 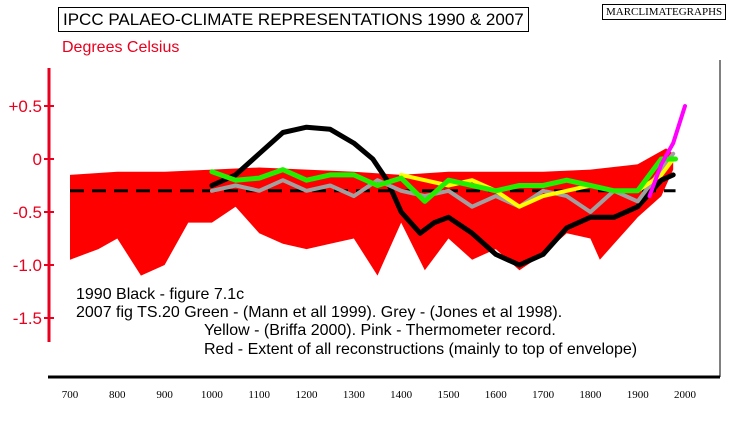 I want to click on x-tick-label-10: 1700, so click(x=543, y=395).